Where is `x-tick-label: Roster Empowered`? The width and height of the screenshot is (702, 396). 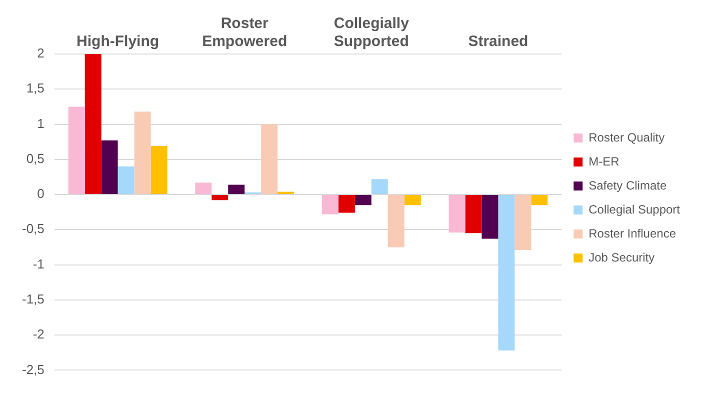
x-tick-label: Roster Empowered is located at coordinates (245, 32).